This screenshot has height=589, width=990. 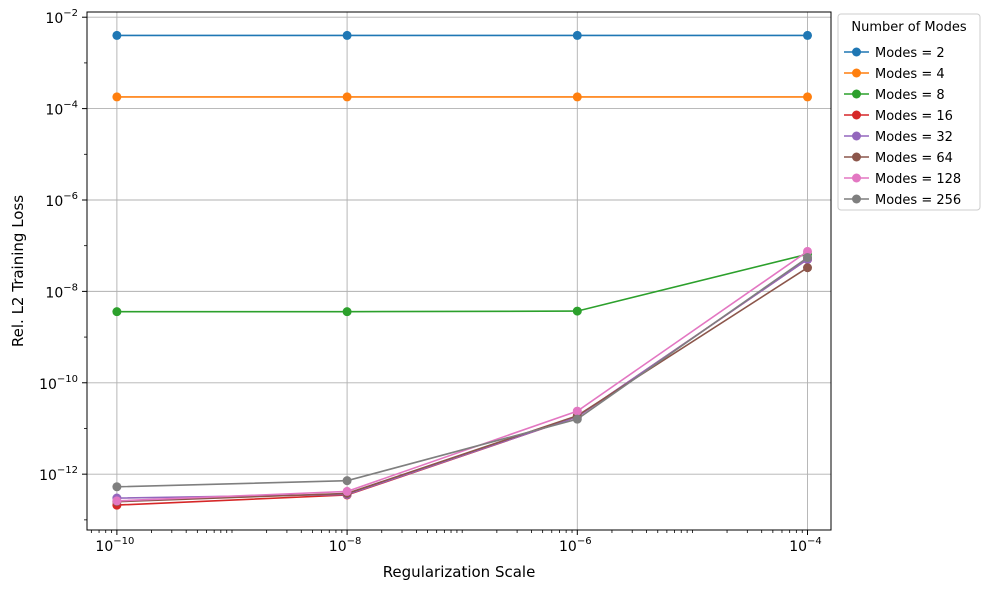 What do you see at coordinates (456, 542) in the screenshot?
I see `x-axis-ticks: 10⁻¹⁰ 10⁻⁸ 10⁻⁶ 10⁻⁴` at bounding box center [456, 542].